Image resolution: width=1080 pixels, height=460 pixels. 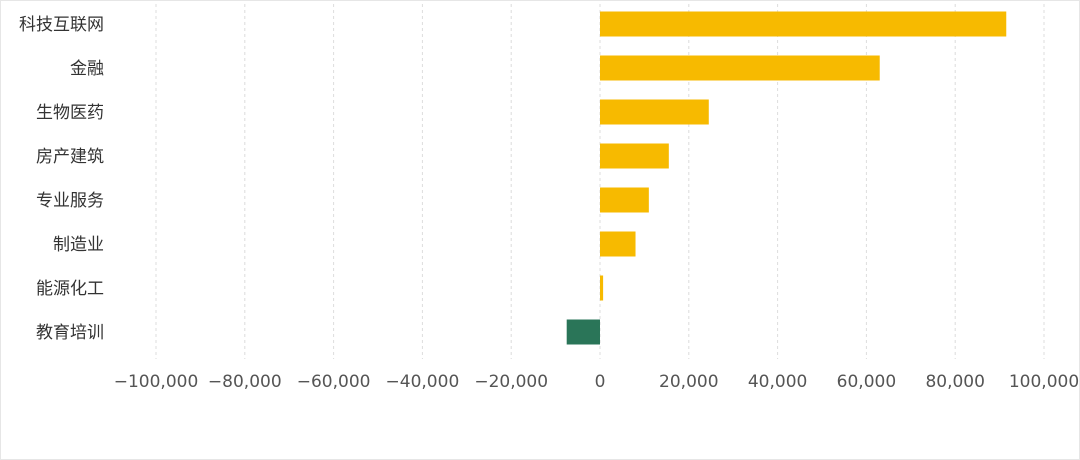 I want to click on x-tick-label: −20,000, so click(x=511, y=382).